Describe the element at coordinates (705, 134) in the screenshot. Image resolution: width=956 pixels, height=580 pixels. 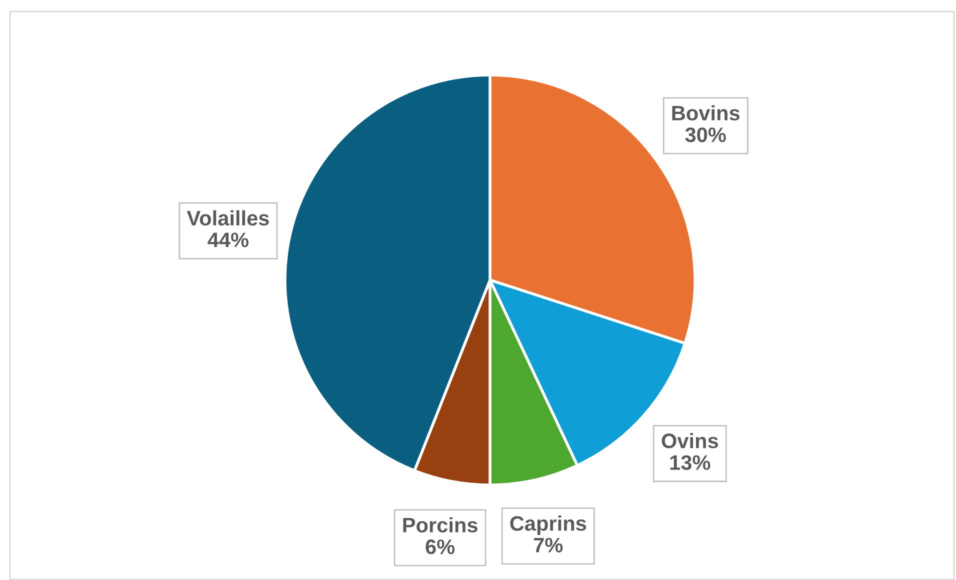
I see `data-label: 30%` at that location.